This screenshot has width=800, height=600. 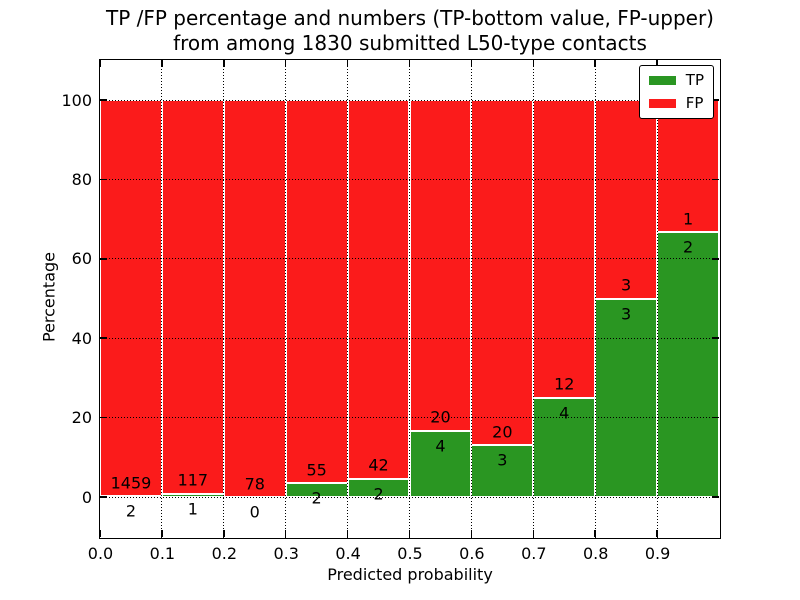 I want to click on x-tick-label: 0.3, so click(x=286, y=553).